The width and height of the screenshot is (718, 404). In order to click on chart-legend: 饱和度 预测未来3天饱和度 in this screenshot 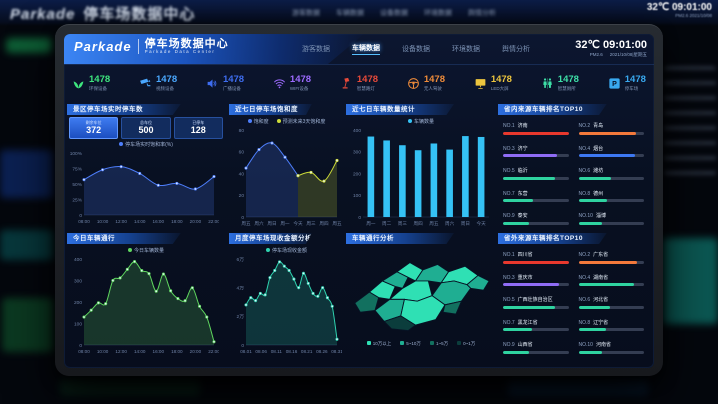, I will do `click(286, 121)`.